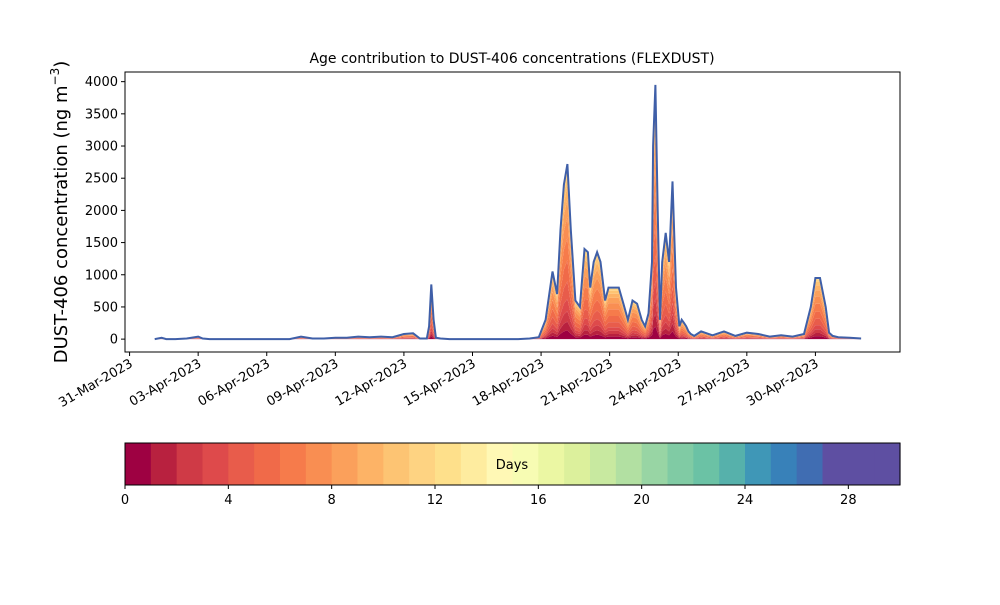 Image resolution: width=1000 pixels, height=605 pixels. I want to click on colorbar-tick-label: 4, so click(228, 500).